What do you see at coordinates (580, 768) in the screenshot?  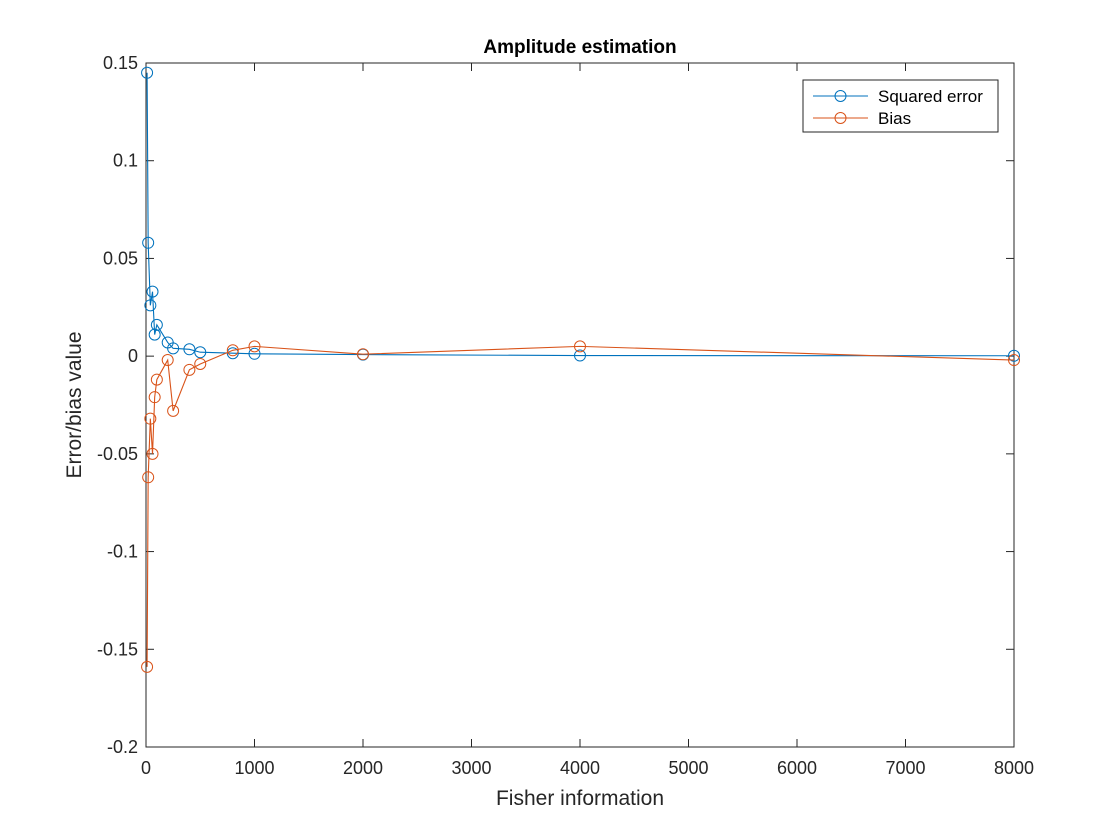 I see `x-tick-label: 4000` at bounding box center [580, 768].